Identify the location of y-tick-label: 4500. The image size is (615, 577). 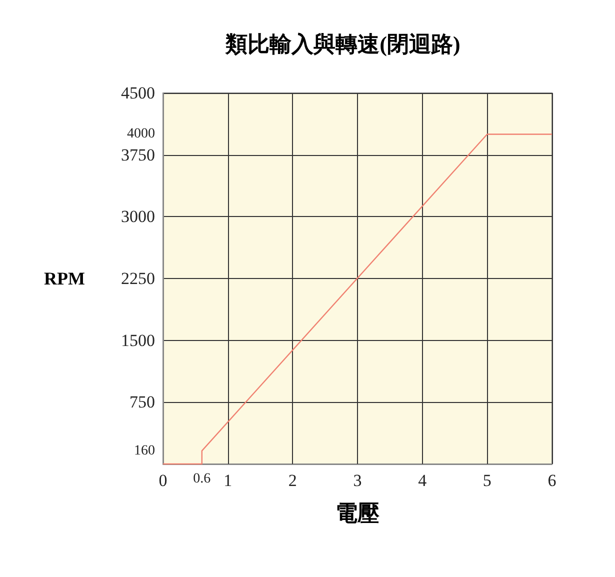
(138, 93).